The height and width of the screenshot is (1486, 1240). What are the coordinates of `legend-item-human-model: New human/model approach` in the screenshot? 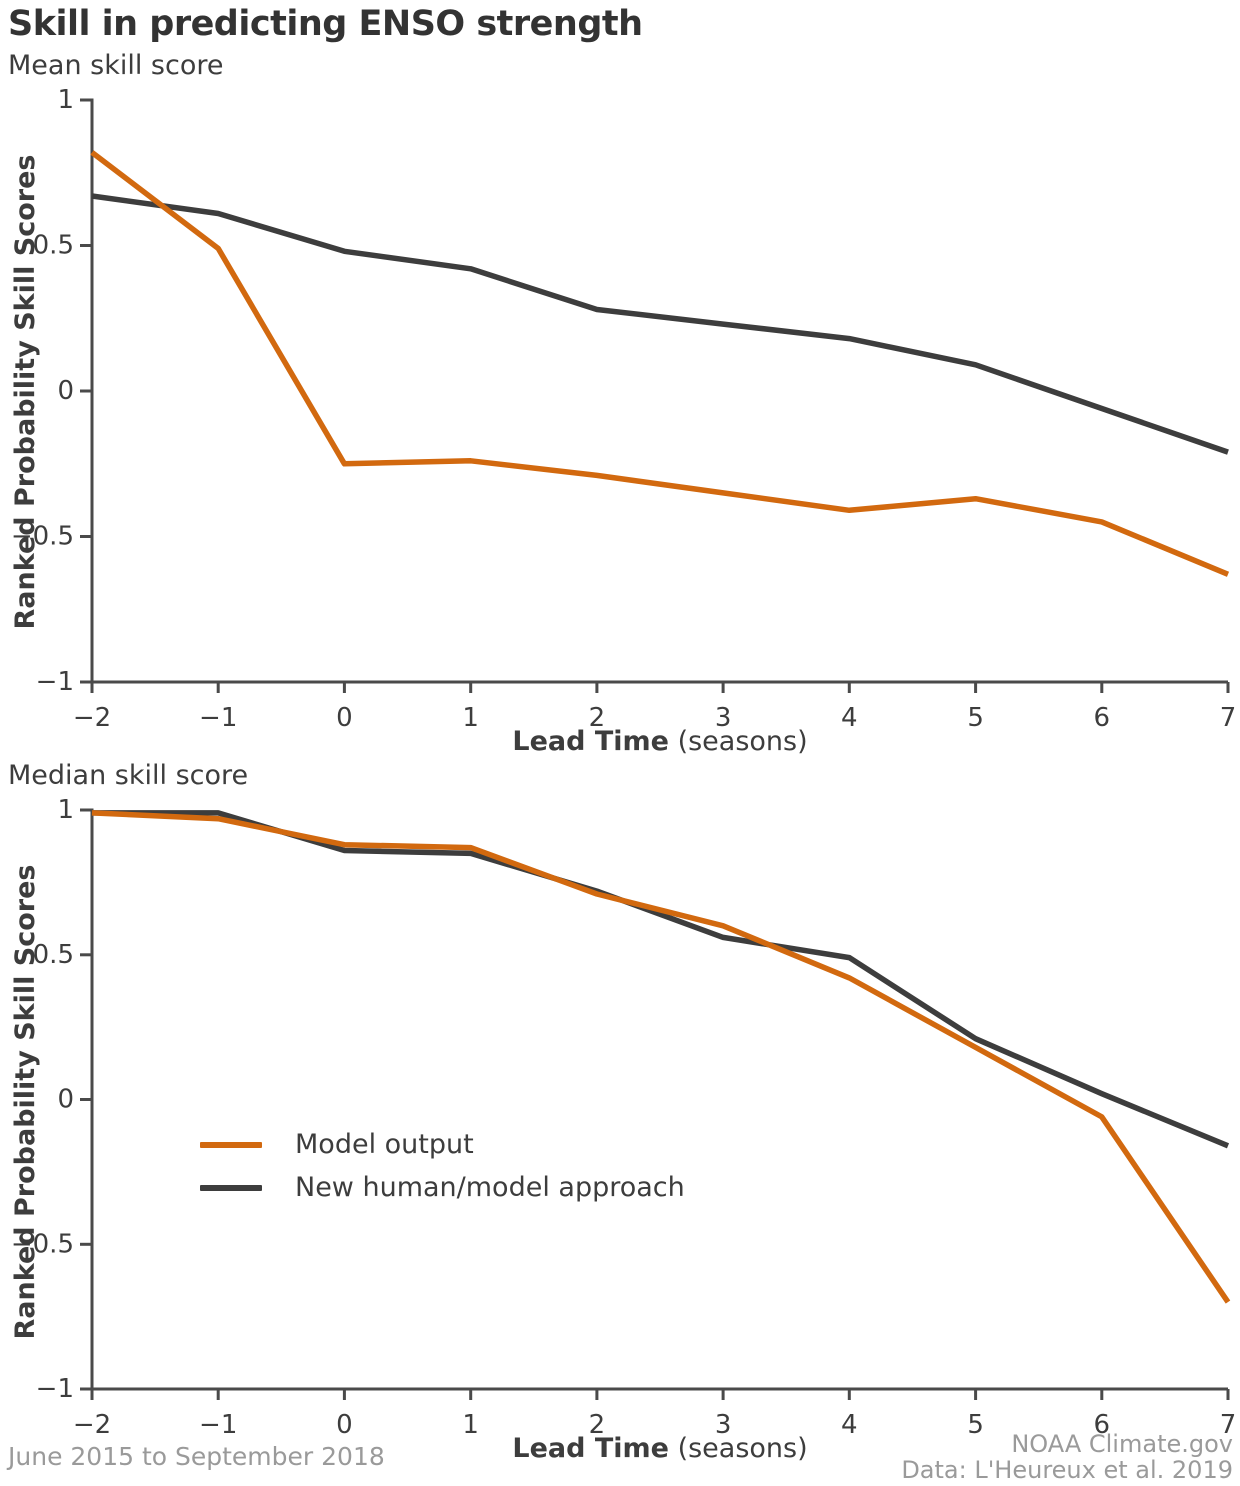 It's located at (442, 1187).